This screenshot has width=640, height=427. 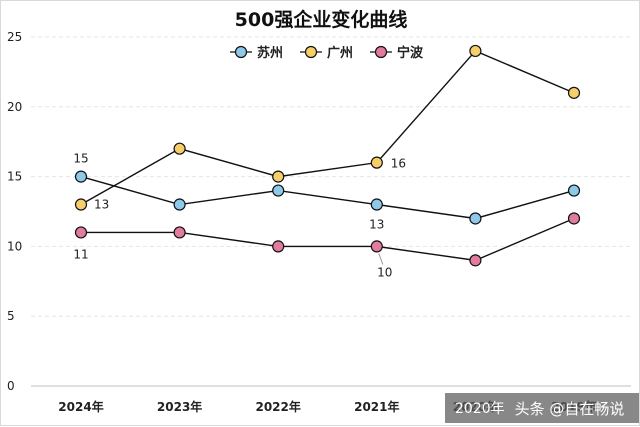 What do you see at coordinates (14, 107) in the screenshot?
I see `y-tick-label-20: 20` at bounding box center [14, 107].